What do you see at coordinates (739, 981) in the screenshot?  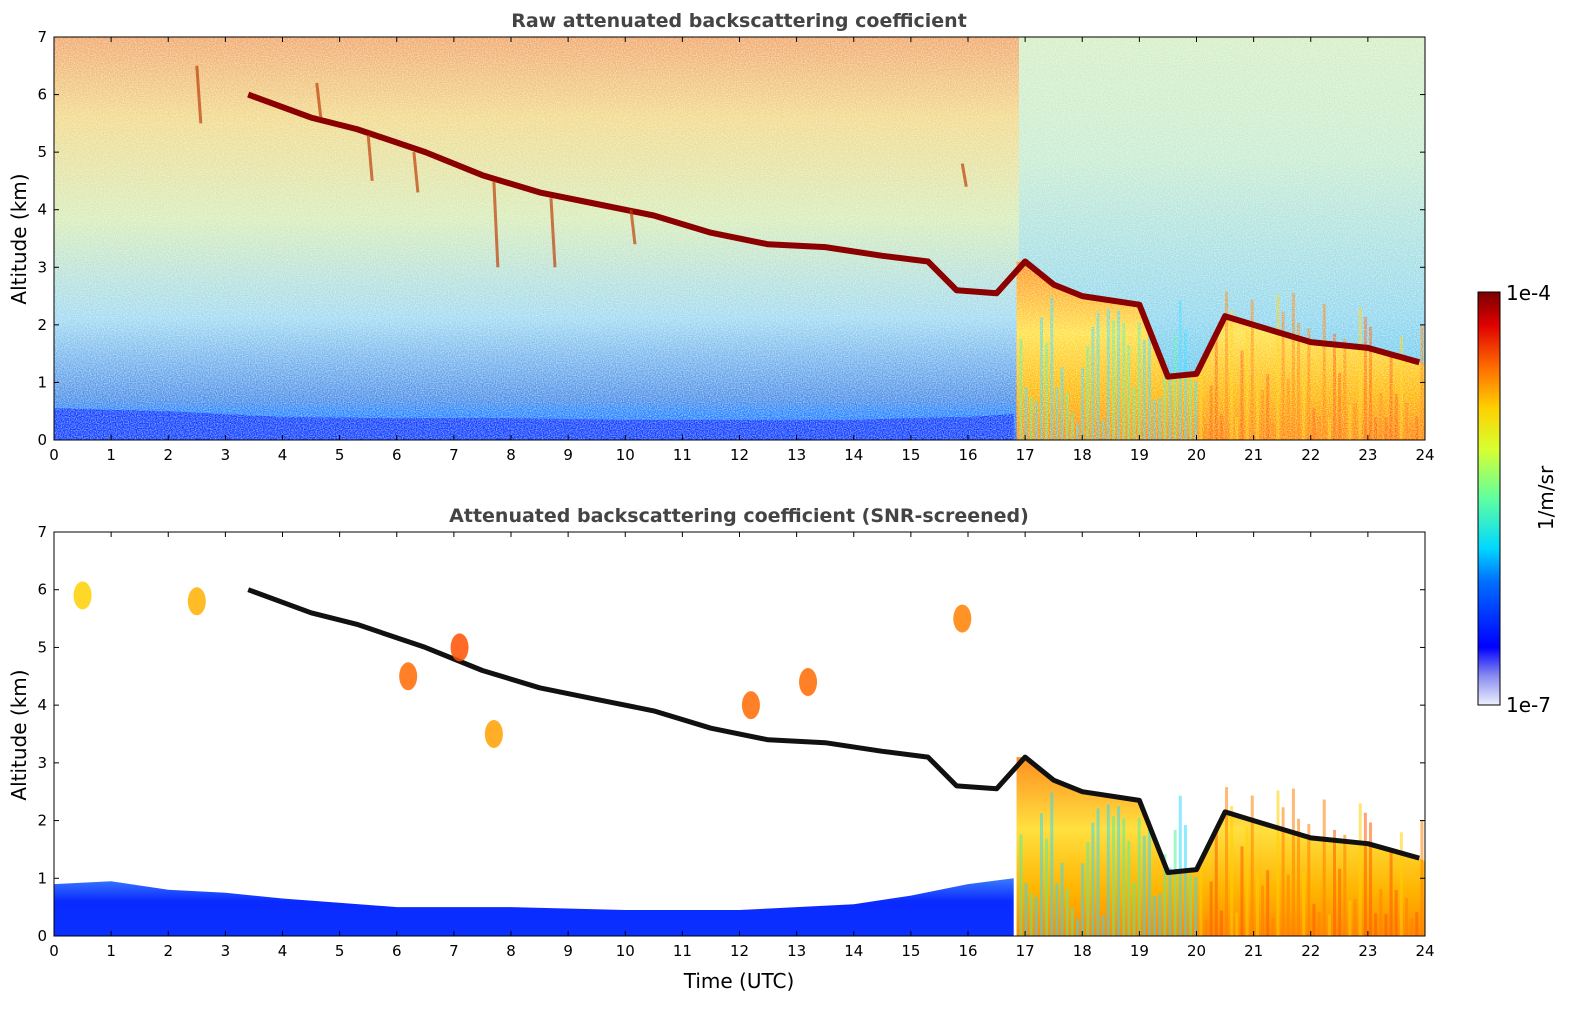 I see `x-axis-label: Time (UTC)` at bounding box center [739, 981].